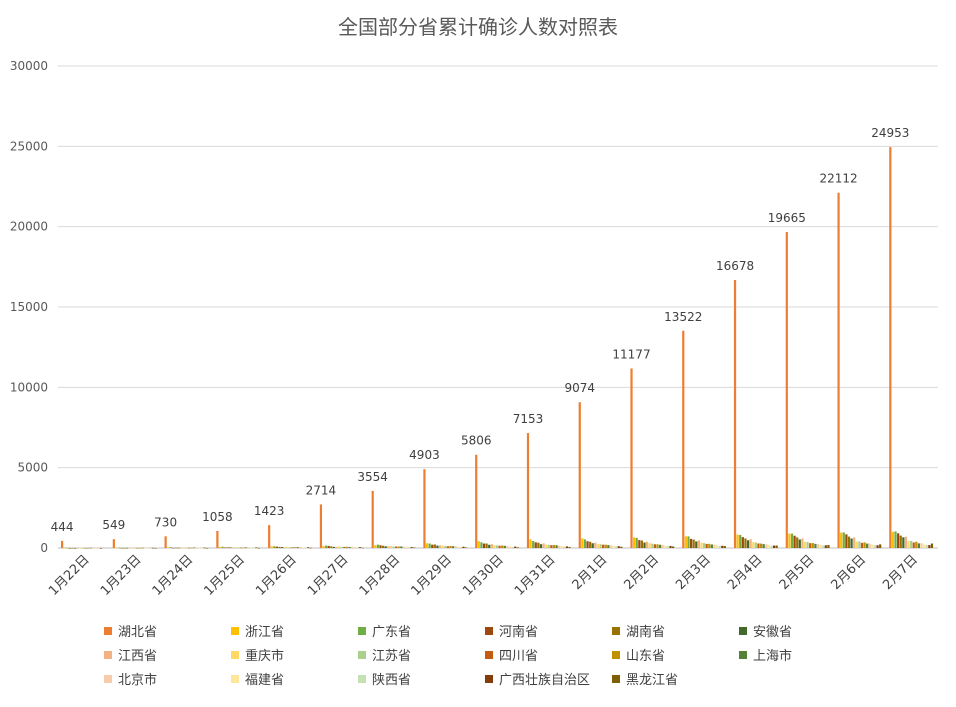  I want to click on legend-item: 浙江省, so click(257, 632).